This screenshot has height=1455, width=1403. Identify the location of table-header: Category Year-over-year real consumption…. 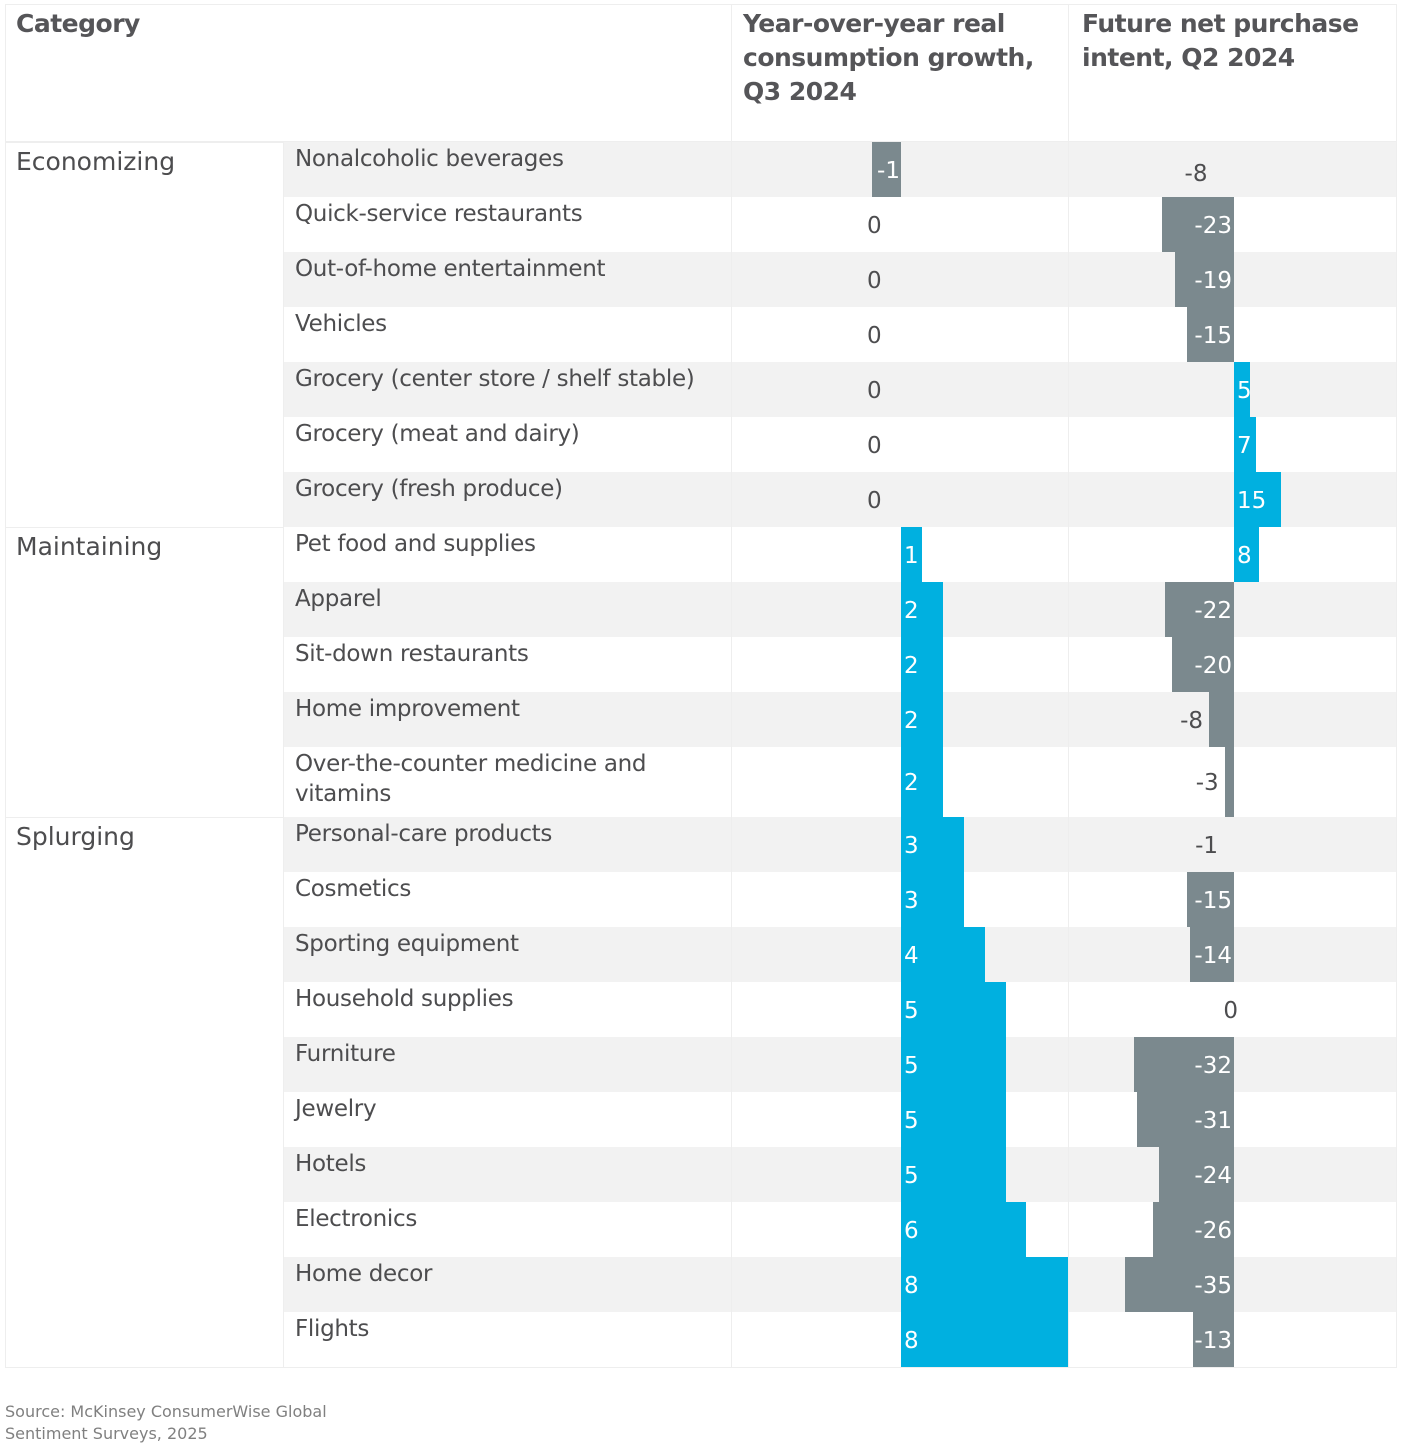
(701, 73).